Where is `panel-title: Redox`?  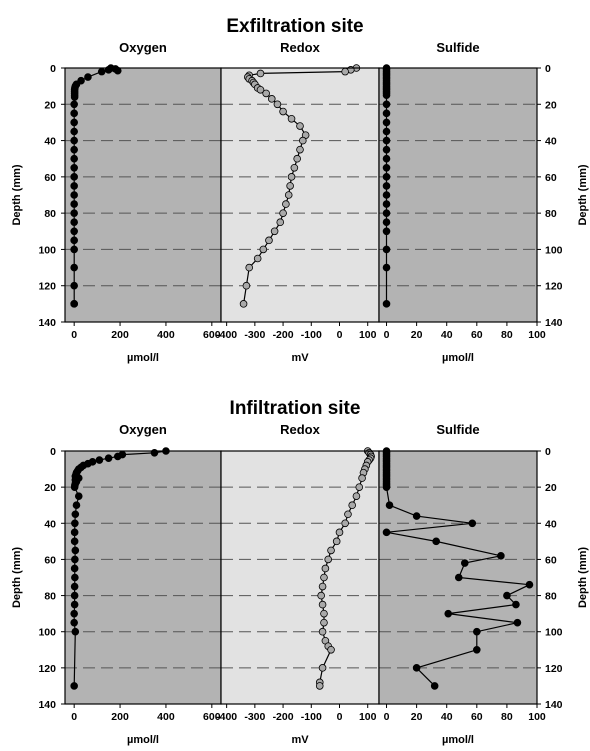 panel-title: Redox is located at coordinates (300, 47).